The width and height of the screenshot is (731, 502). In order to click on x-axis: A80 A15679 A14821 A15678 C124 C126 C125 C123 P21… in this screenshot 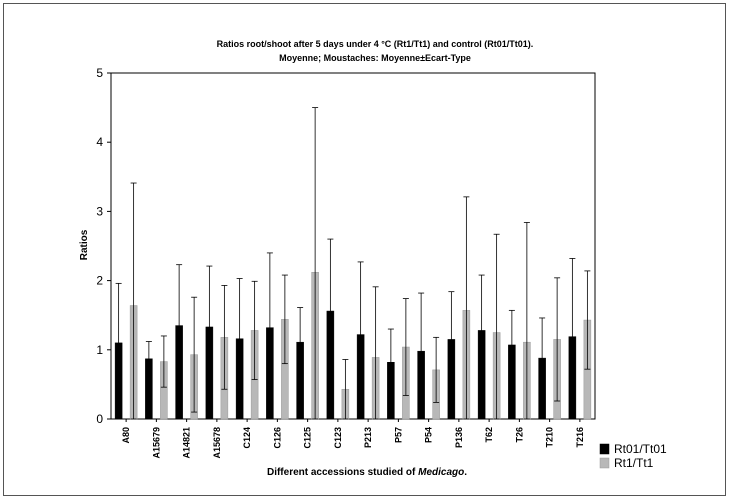, I will do `click(353, 439)`.